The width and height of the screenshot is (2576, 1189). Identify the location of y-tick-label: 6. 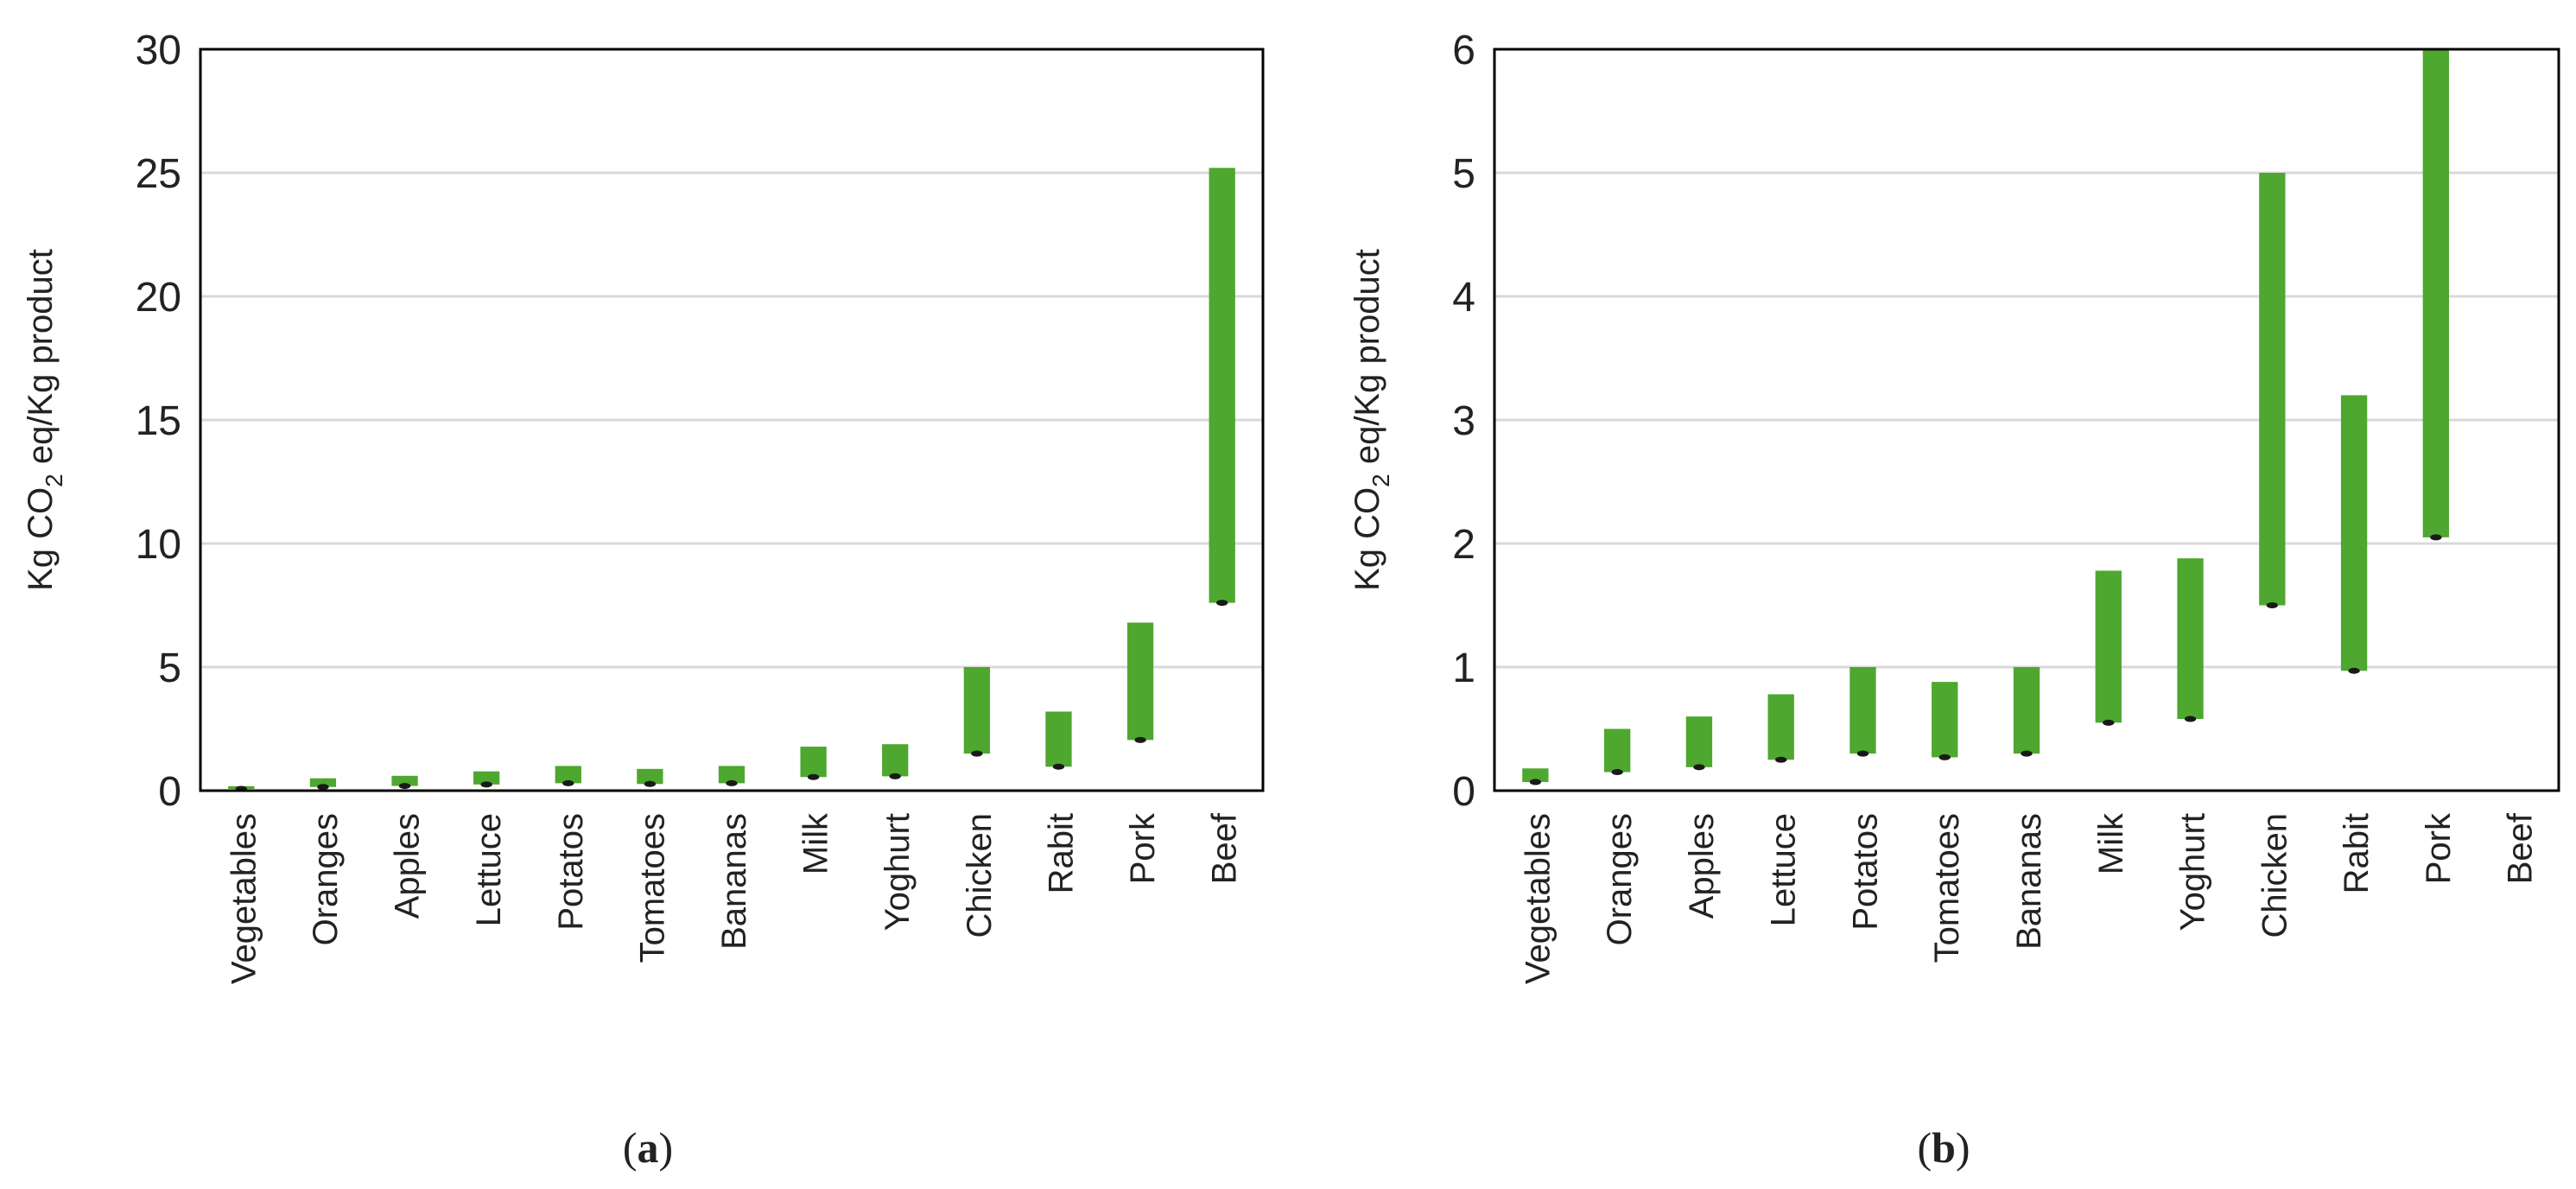
(1463, 50).